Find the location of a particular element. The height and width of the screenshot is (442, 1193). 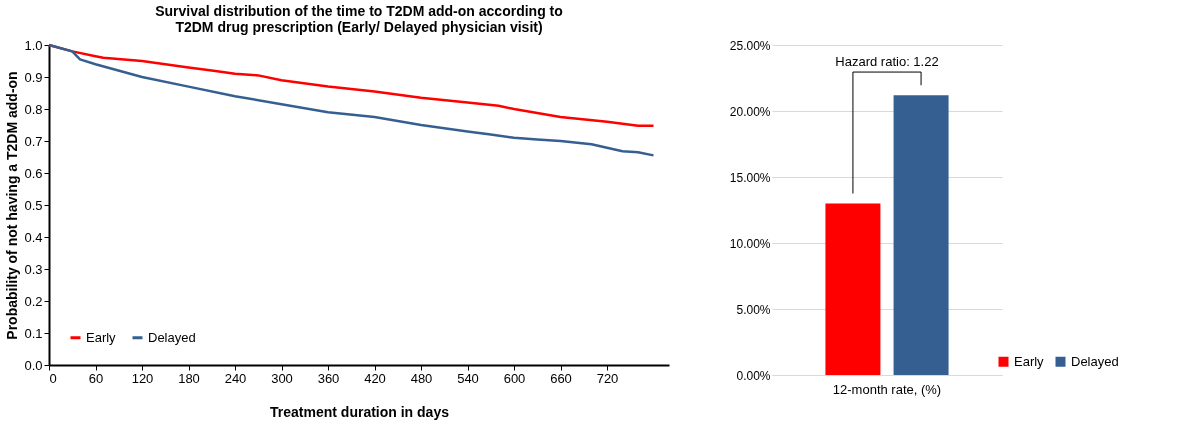

chart-title: Survival distribution of the time to T2DM add-on according to T2DM drug prescription (Early/ Delayed physician visit) is located at coordinates (359, 19).